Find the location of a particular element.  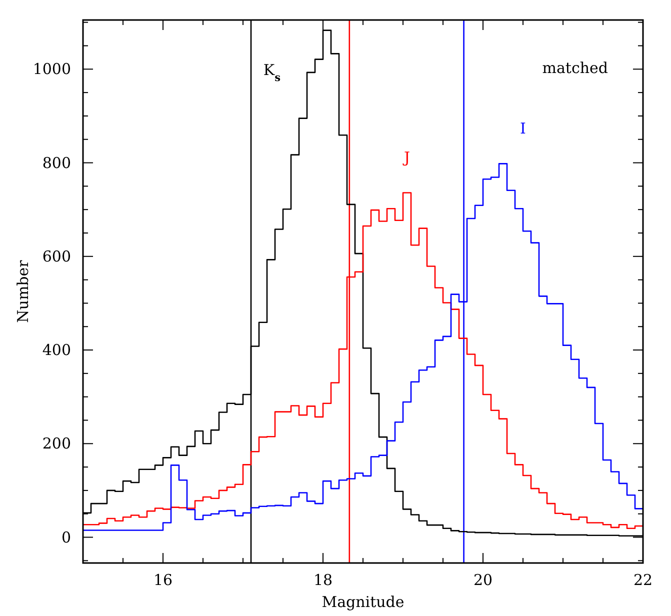

y-tick-label: 800 is located at coordinates (56, 163).